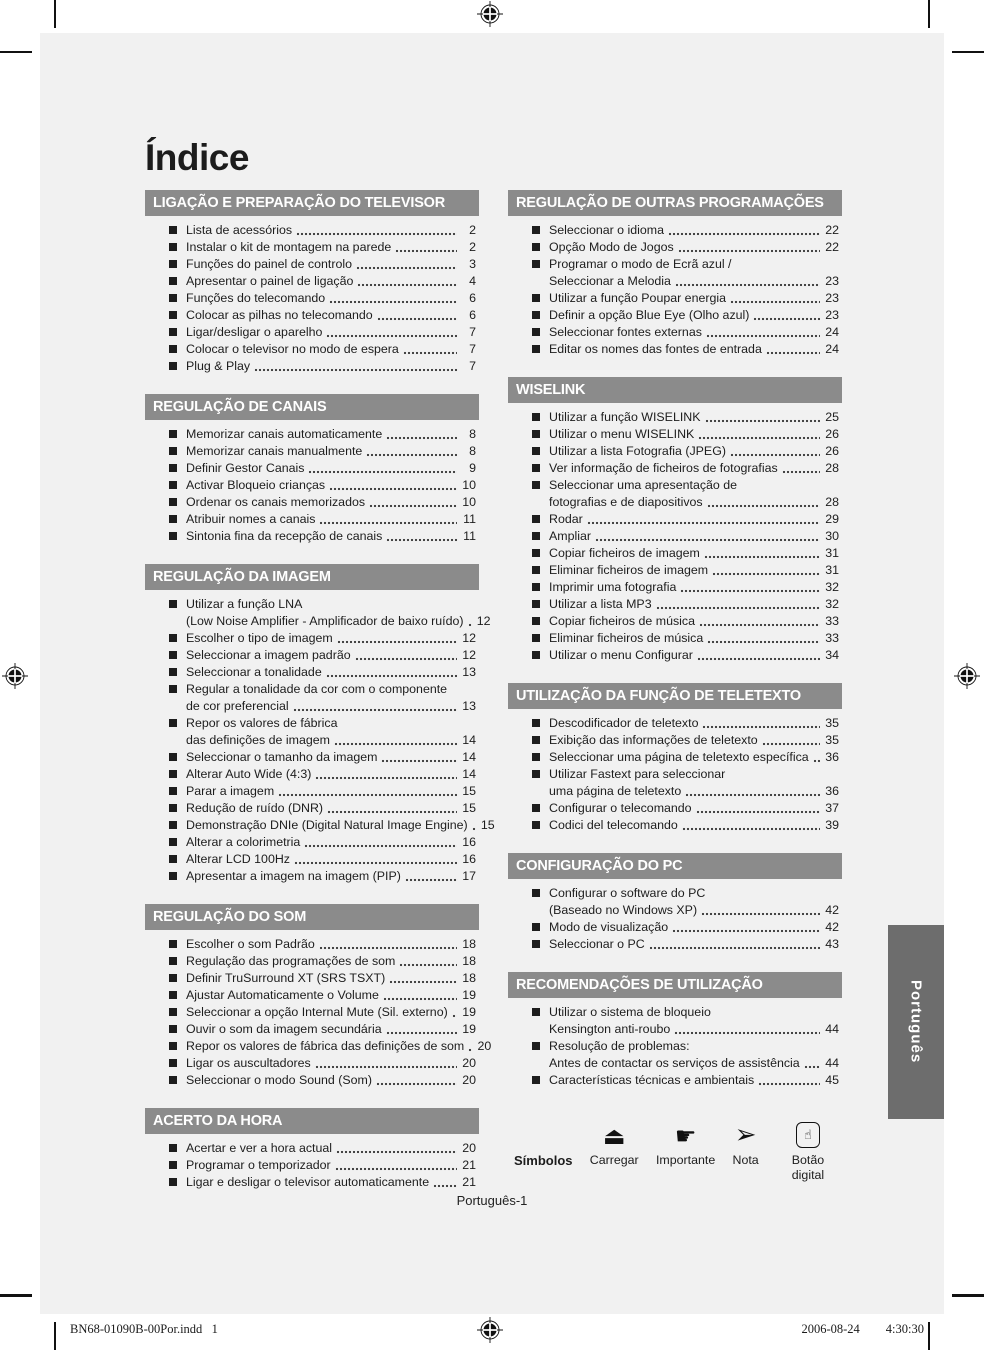 Image resolution: width=984 pixels, height=1350 pixels. What do you see at coordinates (830, 1329) in the screenshot?
I see `print-slug-date: 2006-08-24` at bounding box center [830, 1329].